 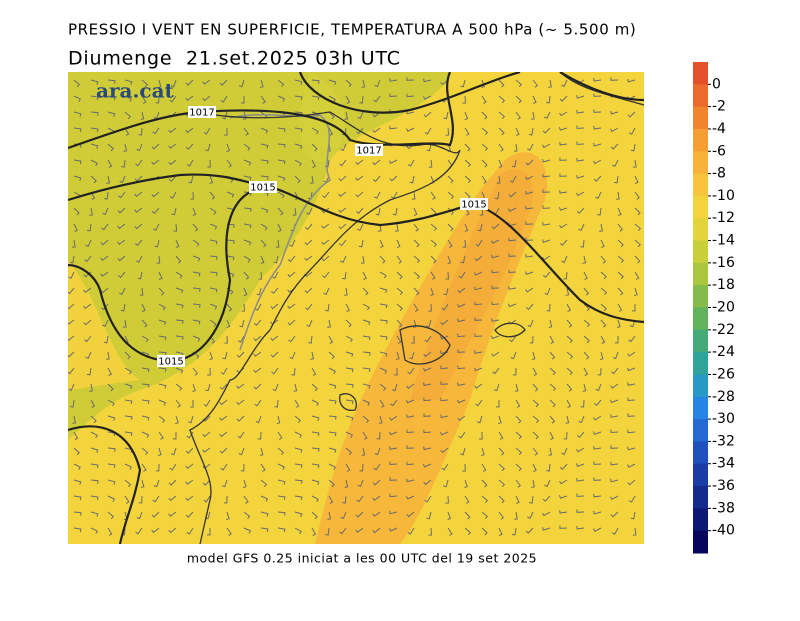 What do you see at coordinates (723, 464) in the screenshot?
I see `colorbar-tick-label: -34` at bounding box center [723, 464].